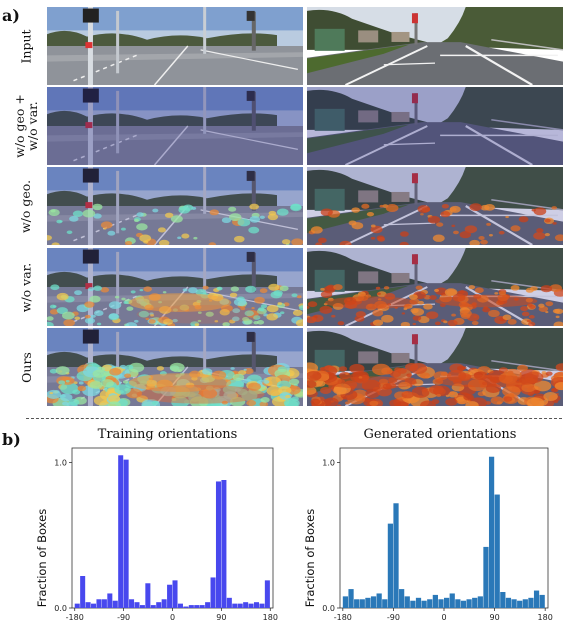  I want to click on panel-divider, so click(294, 418).